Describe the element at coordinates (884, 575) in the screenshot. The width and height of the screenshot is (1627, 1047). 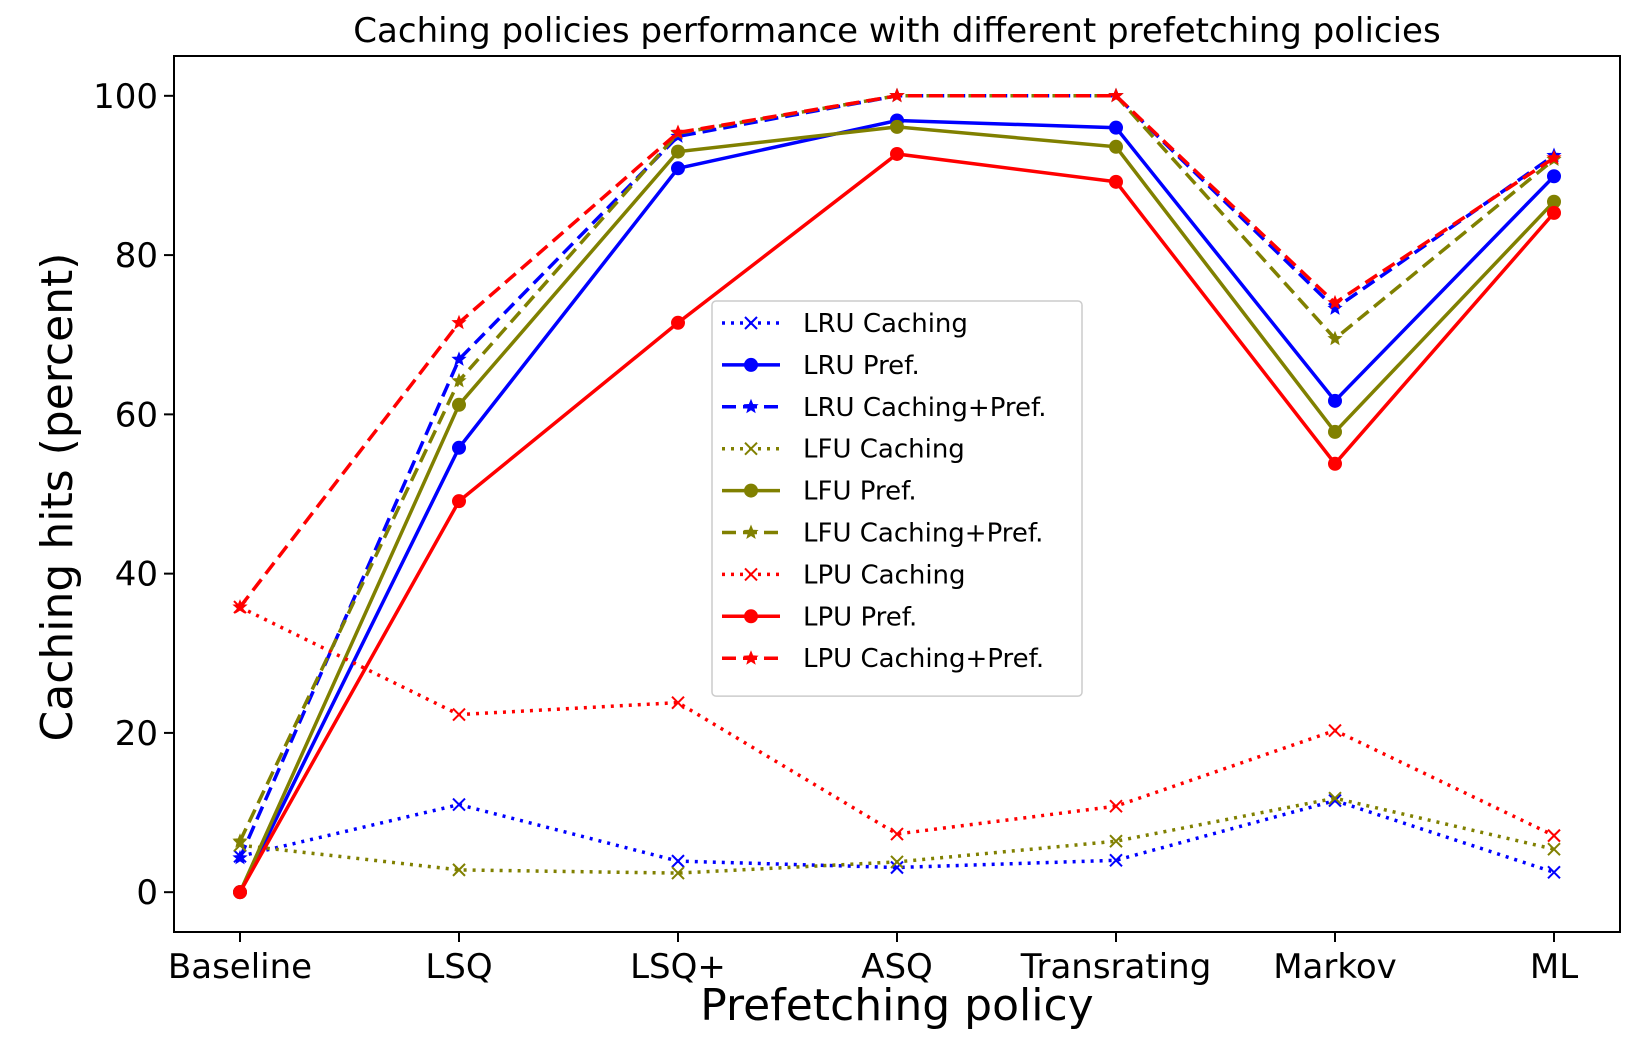
I see `legend-label: LPU Caching` at that location.